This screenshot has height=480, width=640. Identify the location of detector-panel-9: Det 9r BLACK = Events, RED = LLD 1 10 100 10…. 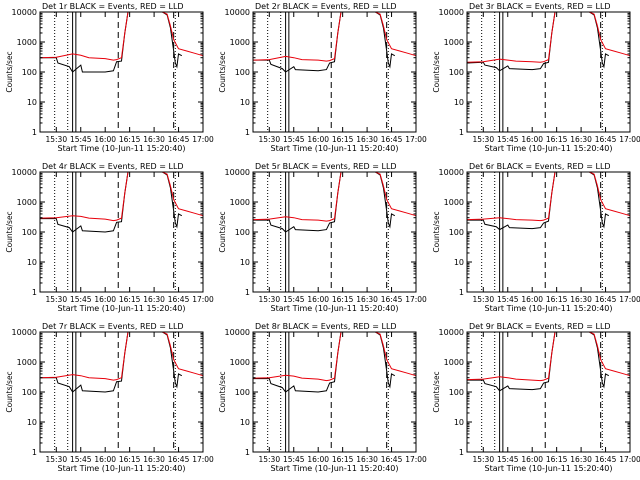
(536, 397).